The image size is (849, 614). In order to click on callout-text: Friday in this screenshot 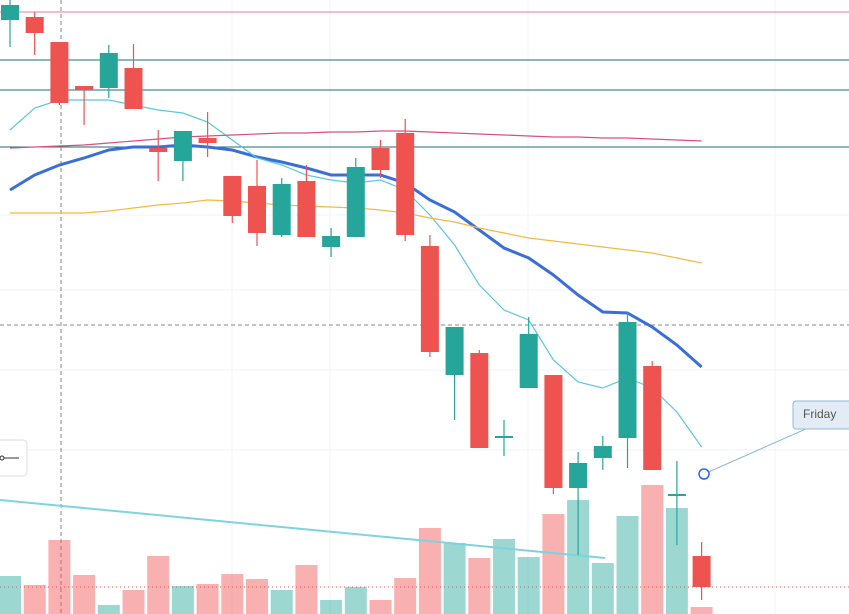, I will do `click(819, 414)`.